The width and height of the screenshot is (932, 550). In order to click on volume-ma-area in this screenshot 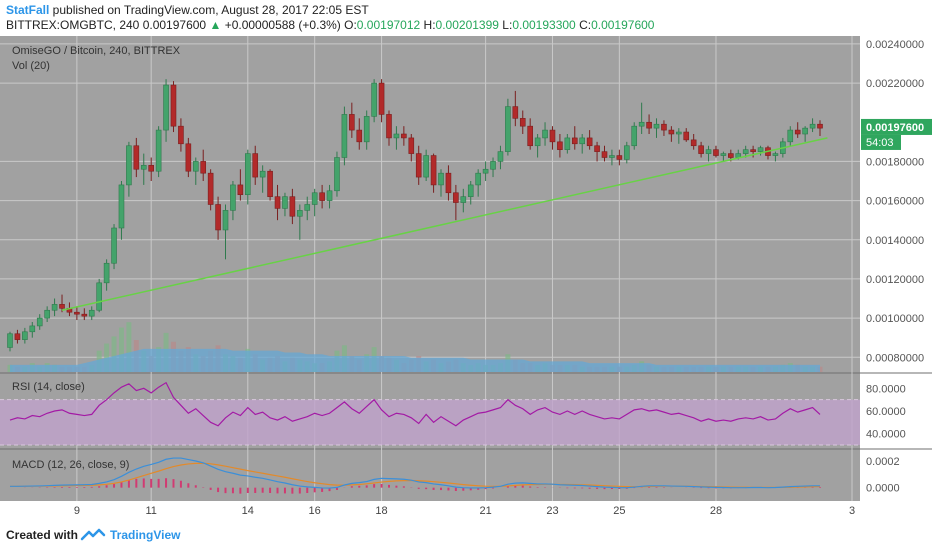, I will do `click(415, 360)`.